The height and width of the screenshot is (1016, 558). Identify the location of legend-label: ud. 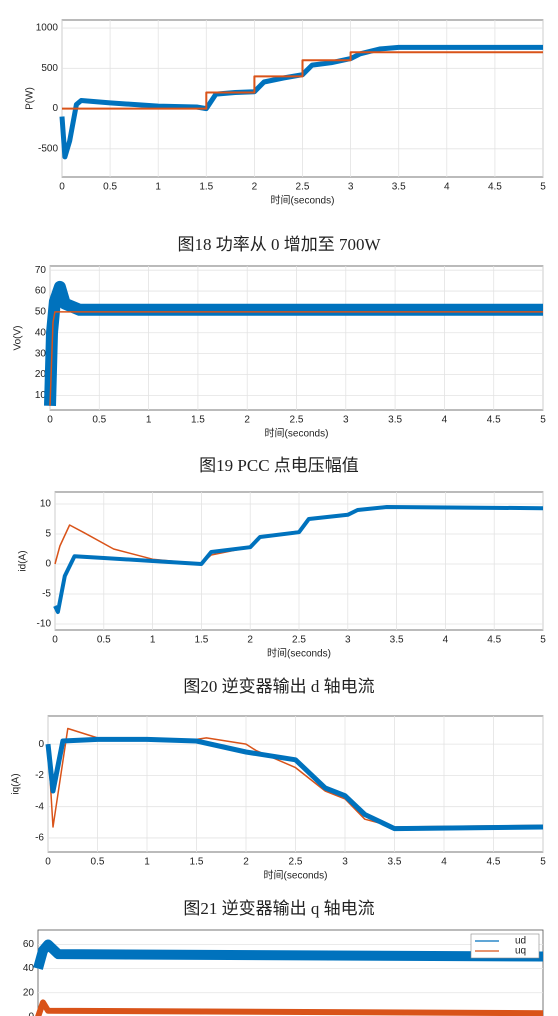
(520, 941).